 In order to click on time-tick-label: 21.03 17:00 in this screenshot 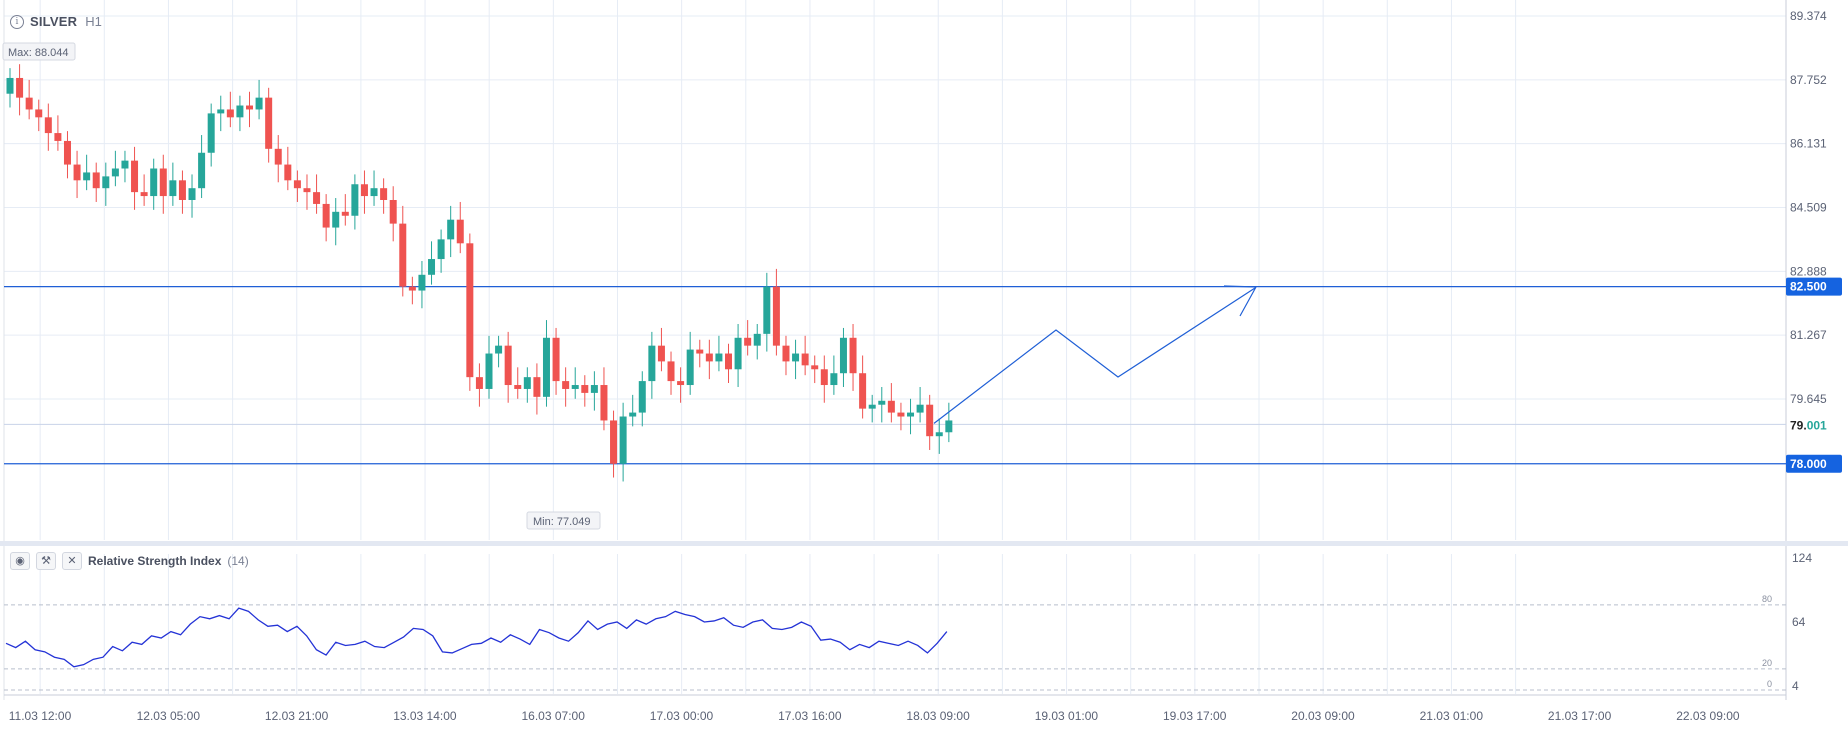, I will do `click(1580, 716)`.